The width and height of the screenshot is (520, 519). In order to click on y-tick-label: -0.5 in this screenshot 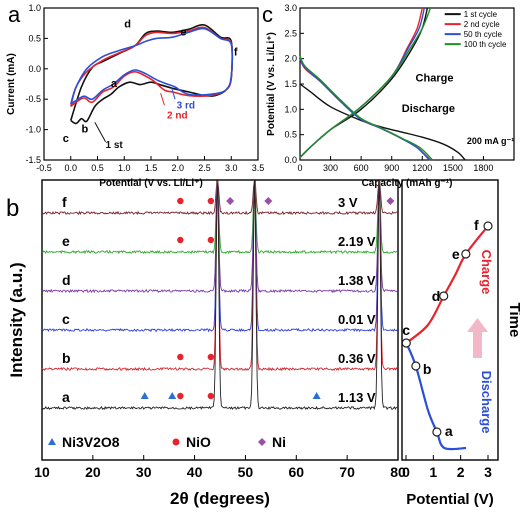, I will do `click(33, 99)`.